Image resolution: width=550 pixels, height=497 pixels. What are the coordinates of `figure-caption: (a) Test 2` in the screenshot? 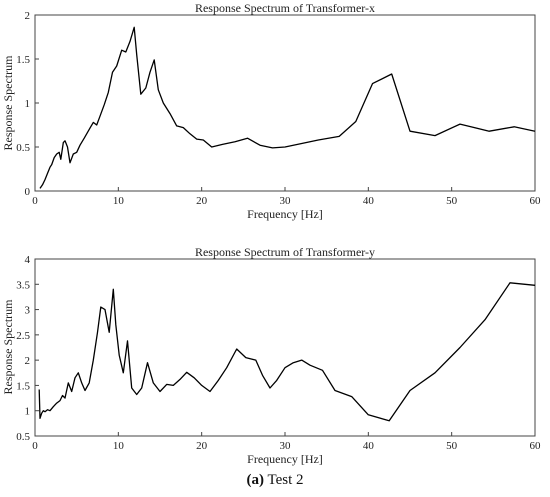 It's located at (275, 480).